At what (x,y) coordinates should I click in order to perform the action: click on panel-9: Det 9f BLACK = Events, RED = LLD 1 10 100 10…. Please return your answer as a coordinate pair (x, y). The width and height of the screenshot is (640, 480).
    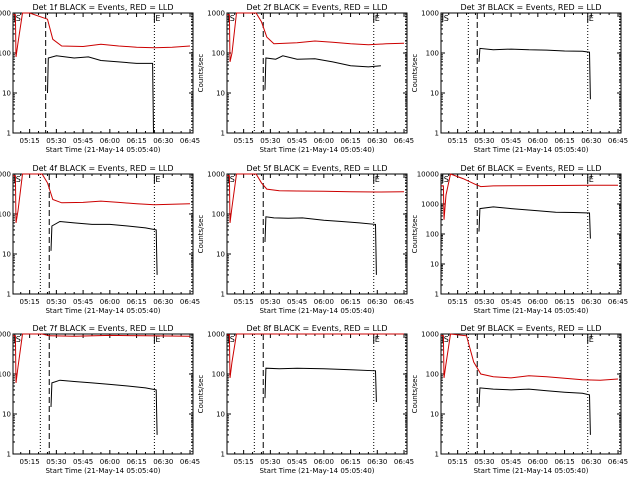
    Looking at the image, I should click on (519, 399).